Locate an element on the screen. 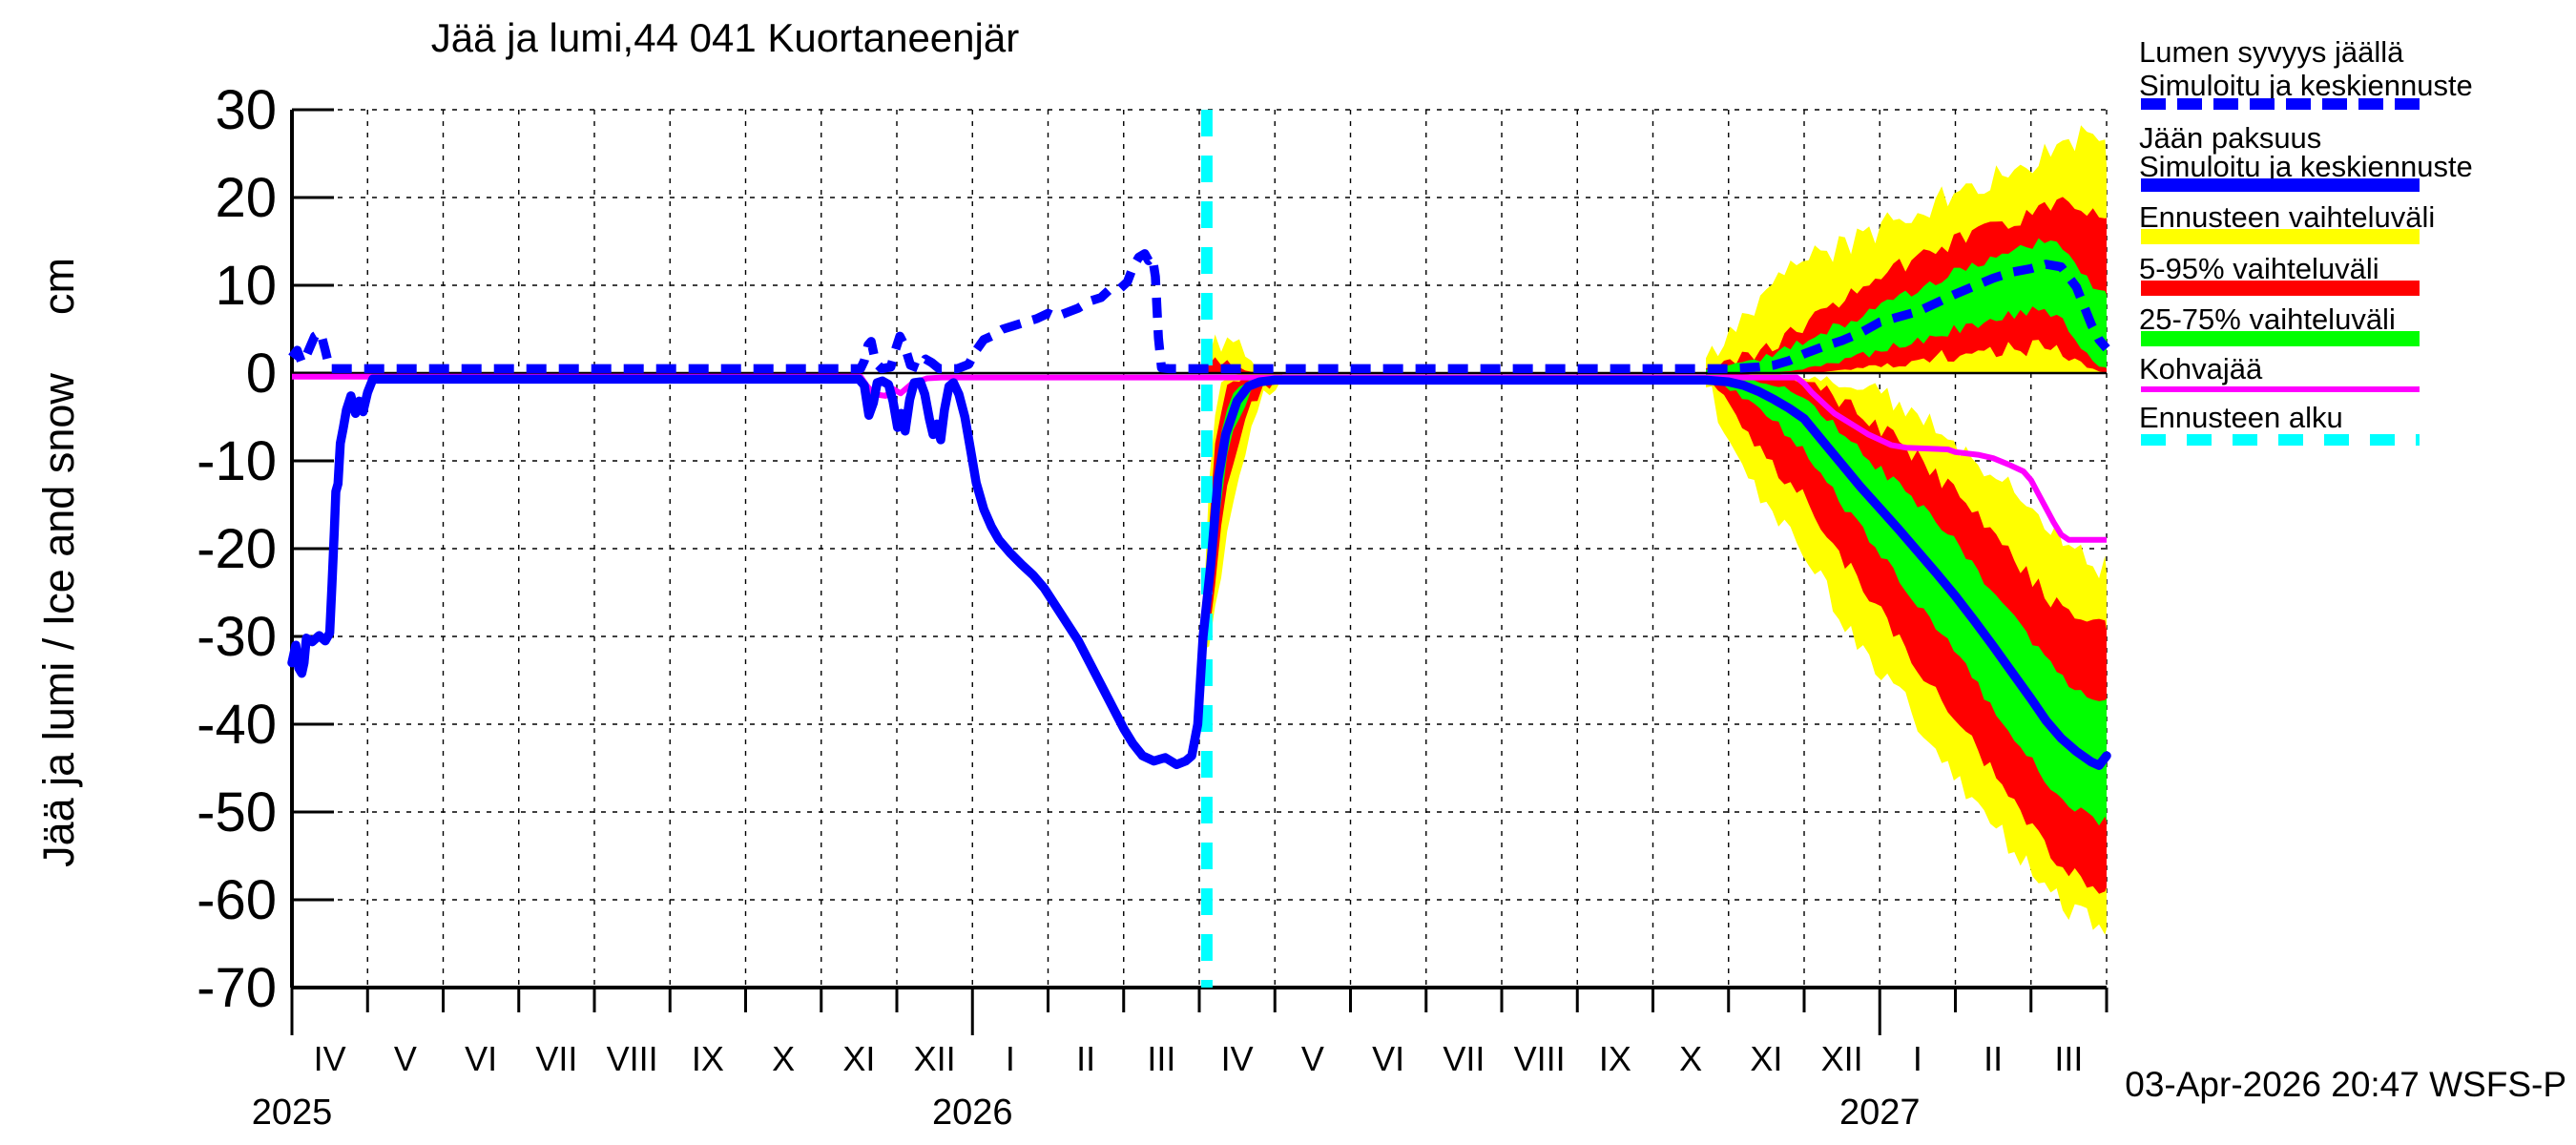 The width and height of the screenshot is (2576, 1145). legend-item-label: 5-95% vaihteluväli is located at coordinates (2259, 269).